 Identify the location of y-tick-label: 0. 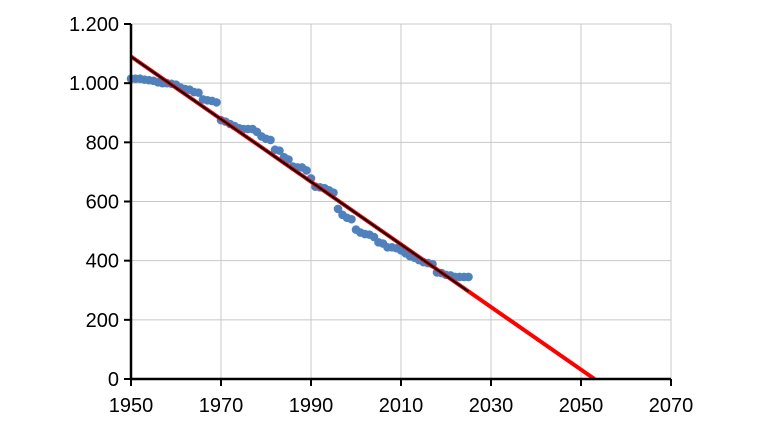
(113, 380).